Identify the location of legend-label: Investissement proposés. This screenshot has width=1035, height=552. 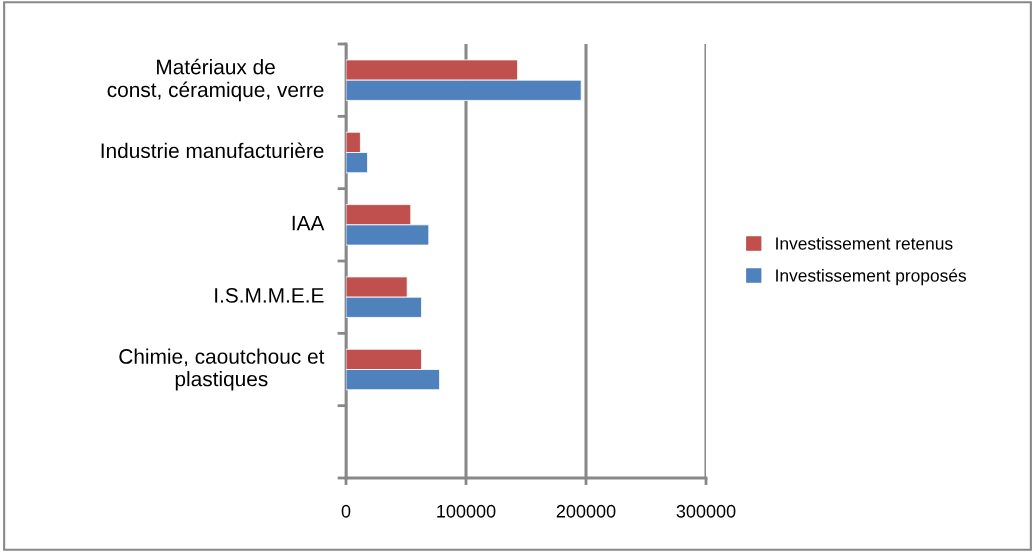
(871, 277).